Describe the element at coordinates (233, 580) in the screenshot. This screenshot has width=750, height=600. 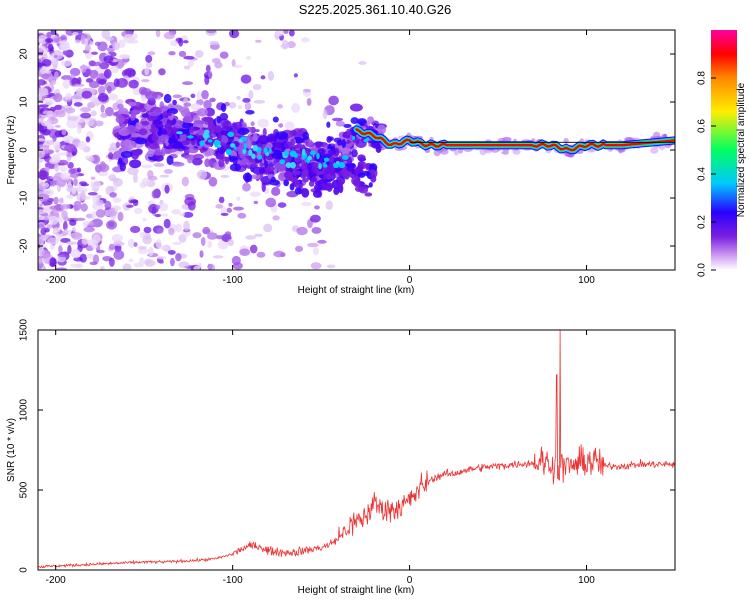
I see `snr-x-tick-label: -100` at that location.